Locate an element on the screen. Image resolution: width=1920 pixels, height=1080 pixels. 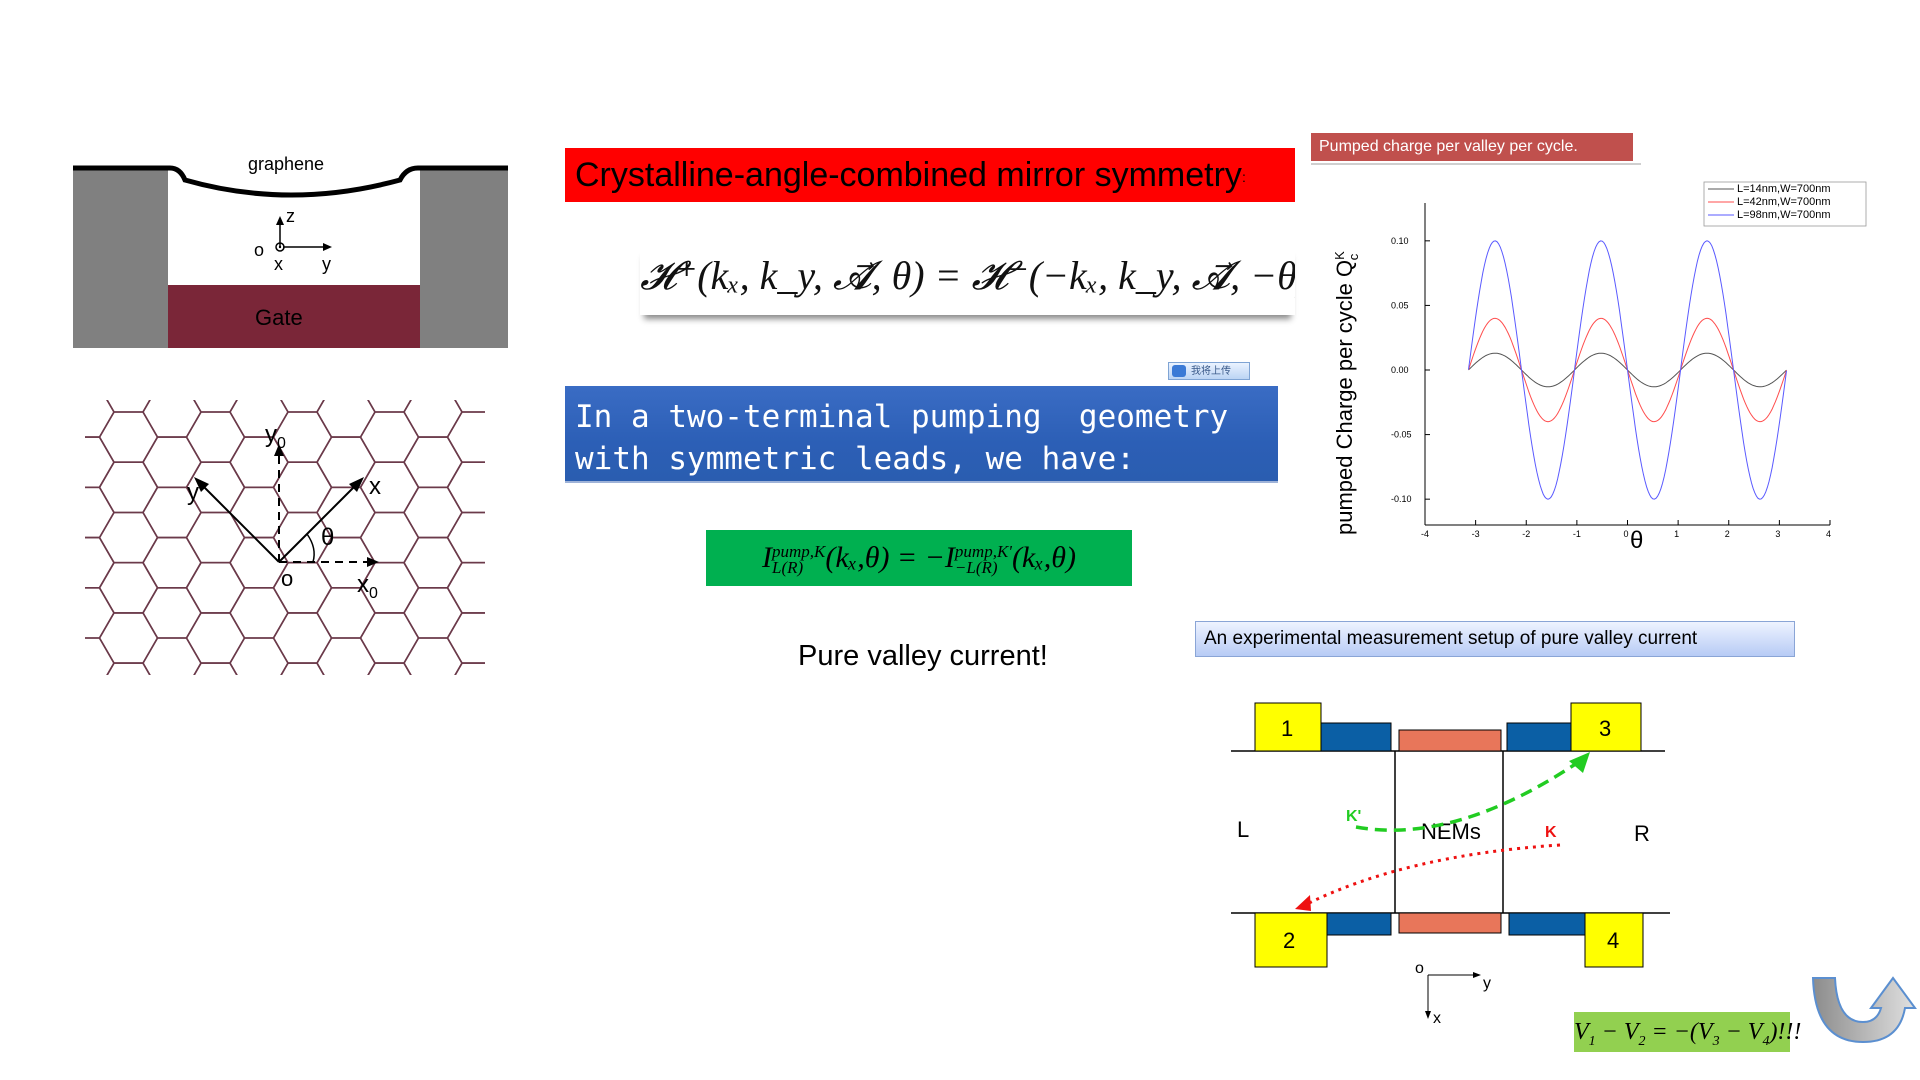
chart-x-axis-label: θ is located at coordinates (1636, 540).